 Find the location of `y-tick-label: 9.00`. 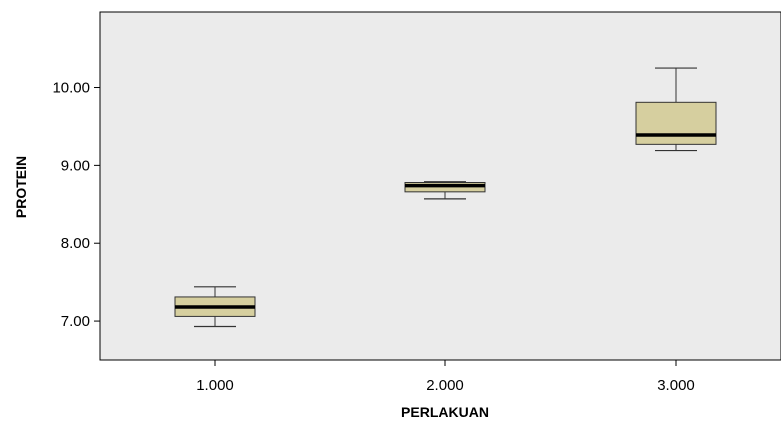

y-tick-label: 9.00 is located at coordinates (75, 165).